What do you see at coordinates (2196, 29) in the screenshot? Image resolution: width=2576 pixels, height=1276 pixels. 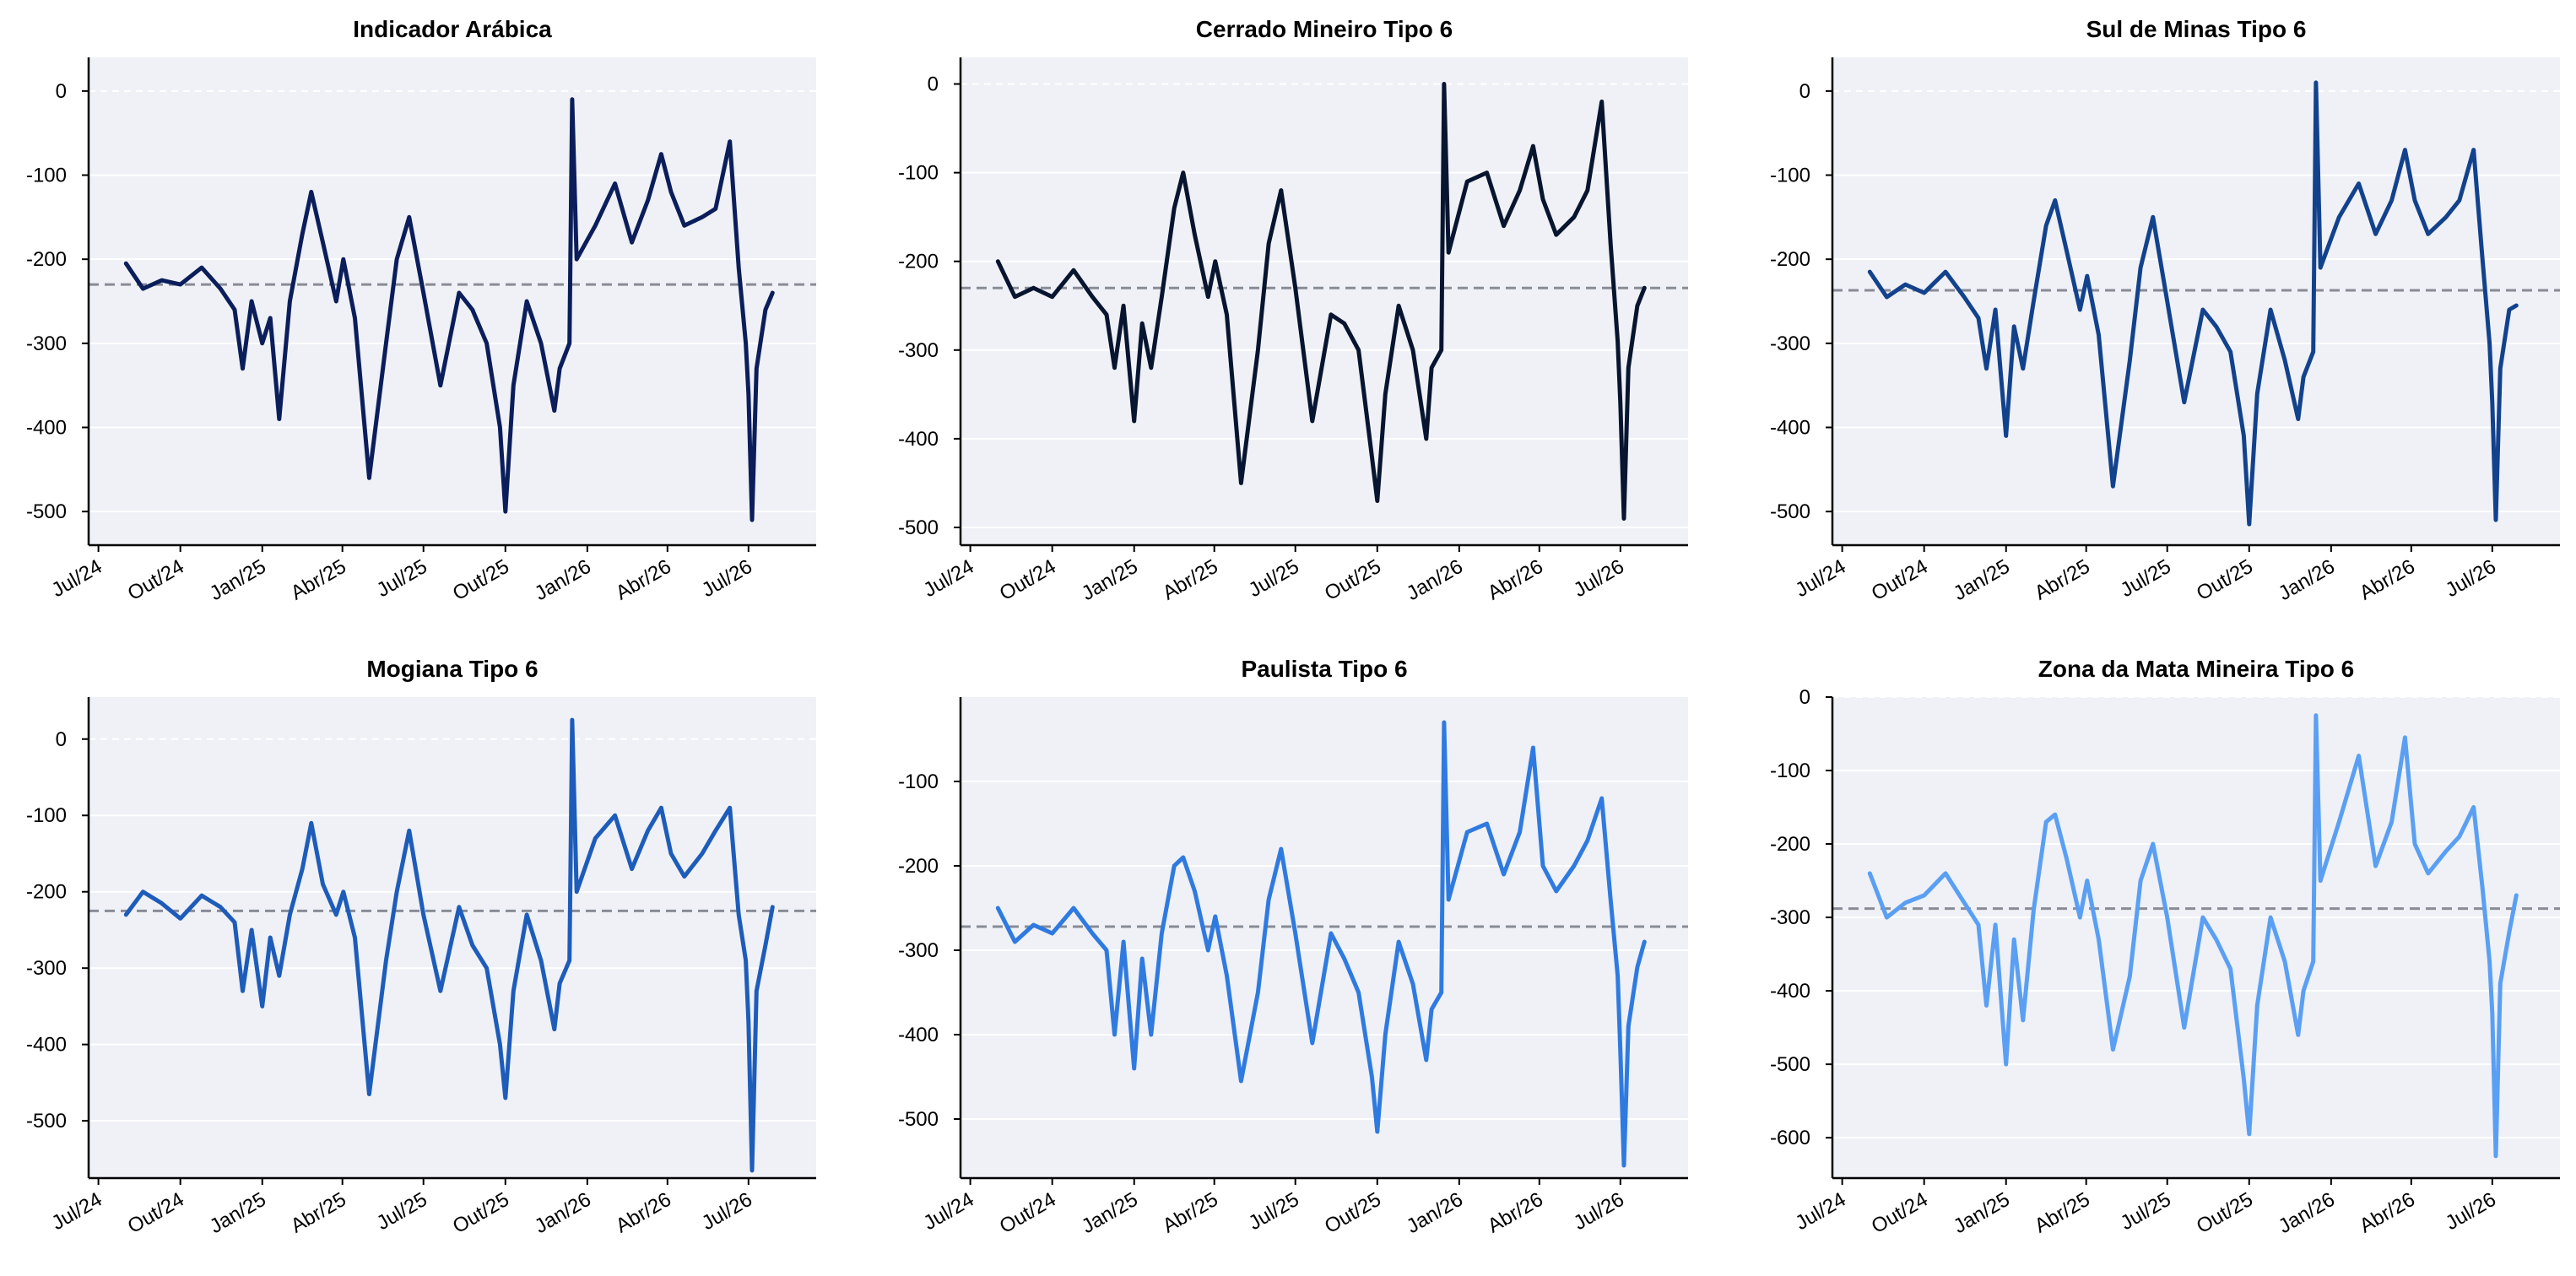 I see `chart-title: Sul de Minas Tipo 6` at bounding box center [2196, 29].